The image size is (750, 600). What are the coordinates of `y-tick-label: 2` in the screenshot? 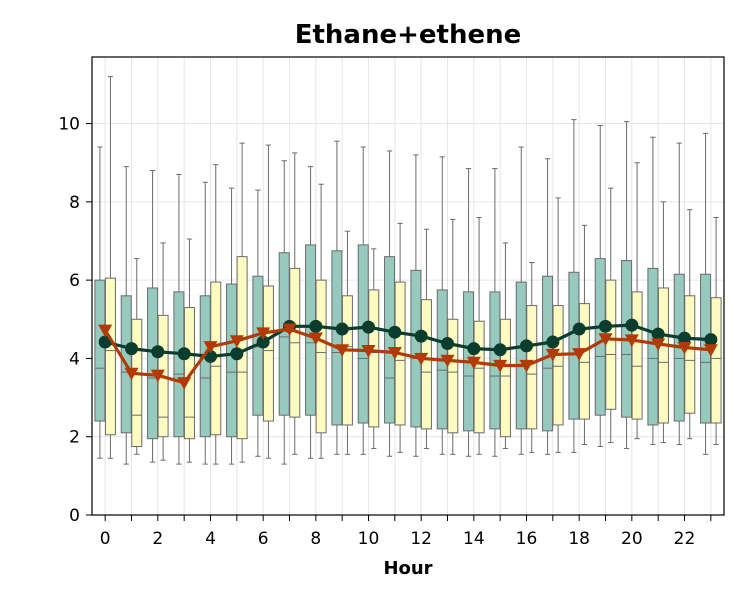 It's located at (74, 438).